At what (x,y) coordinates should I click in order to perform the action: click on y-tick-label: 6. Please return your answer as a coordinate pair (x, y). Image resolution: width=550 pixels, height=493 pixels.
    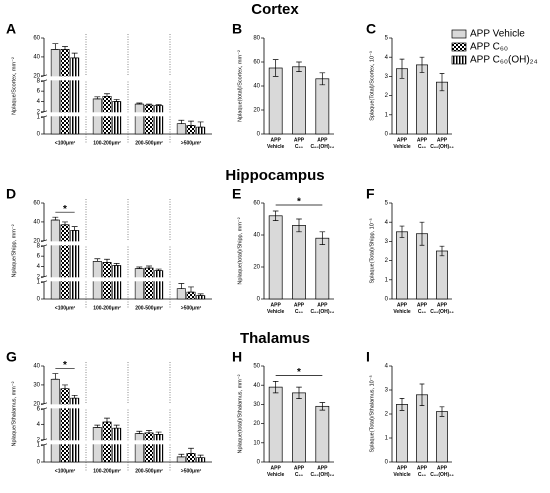
    Looking at the image, I should click on (39, 409).